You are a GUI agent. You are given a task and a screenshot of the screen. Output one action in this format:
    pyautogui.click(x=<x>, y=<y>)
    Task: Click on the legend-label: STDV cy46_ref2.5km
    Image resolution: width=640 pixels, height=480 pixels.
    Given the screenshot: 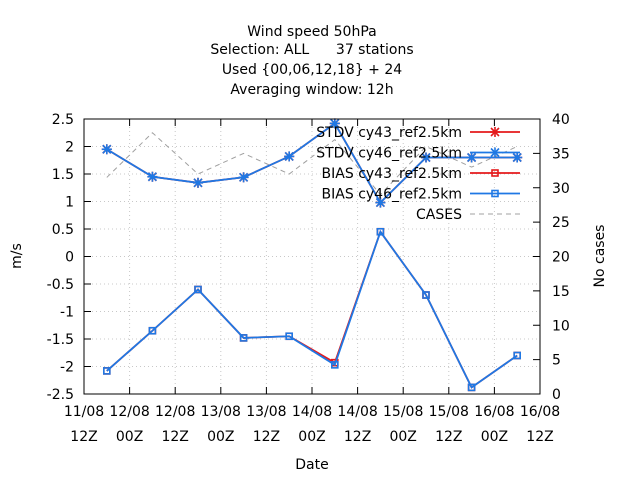 What is the action you would take?
    pyautogui.click(x=389, y=154)
    